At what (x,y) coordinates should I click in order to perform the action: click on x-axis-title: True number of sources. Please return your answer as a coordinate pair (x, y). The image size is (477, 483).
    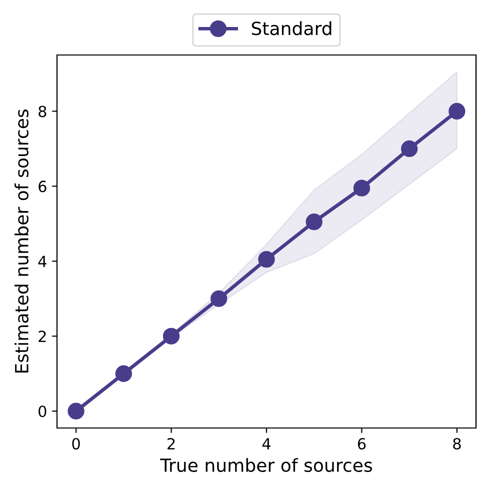
    Looking at the image, I should click on (266, 465).